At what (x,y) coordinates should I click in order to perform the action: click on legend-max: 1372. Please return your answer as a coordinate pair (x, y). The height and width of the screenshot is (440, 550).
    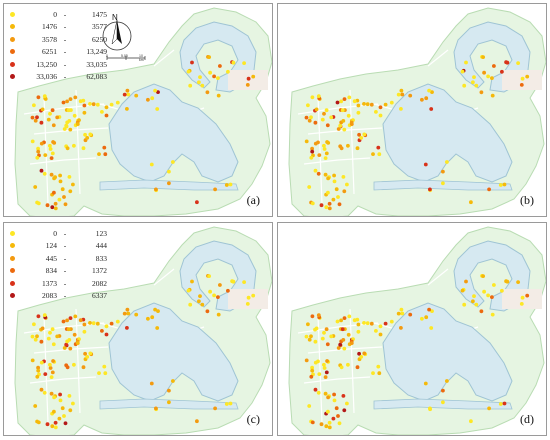
    Looking at the image, I should click on (99, 270).